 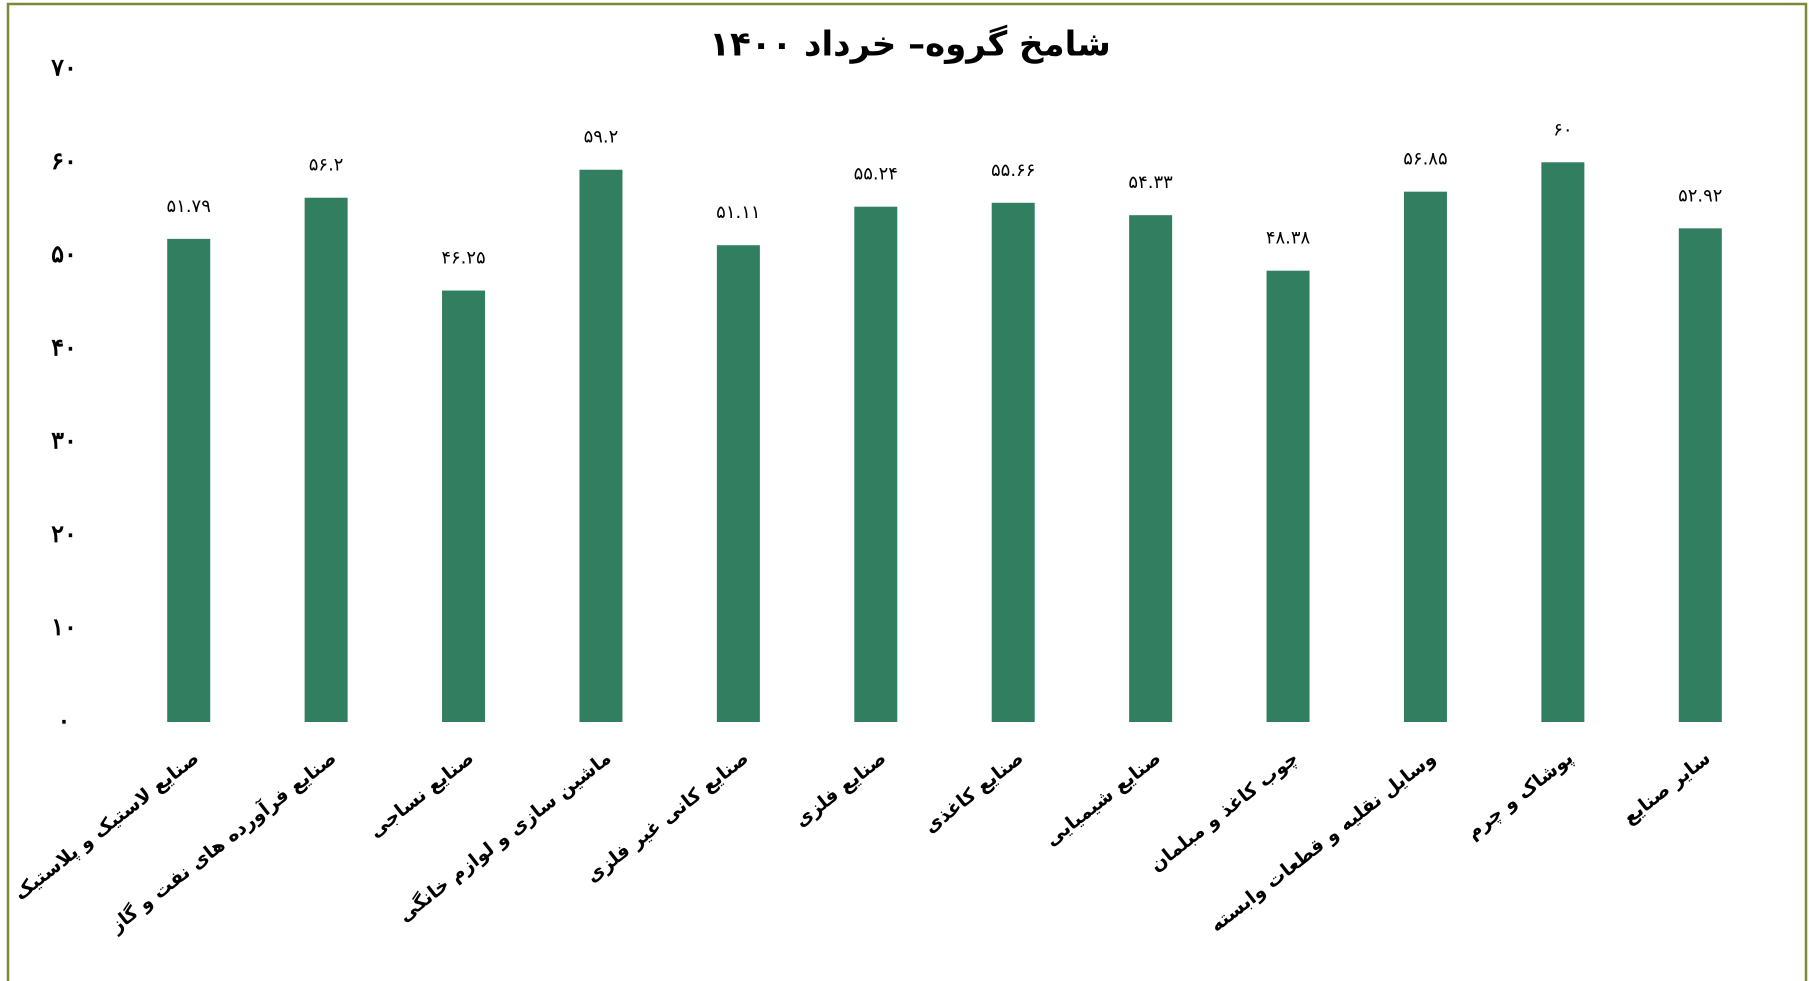 I want to click on y-tick-label: ۲۰, so click(x=64, y=533).